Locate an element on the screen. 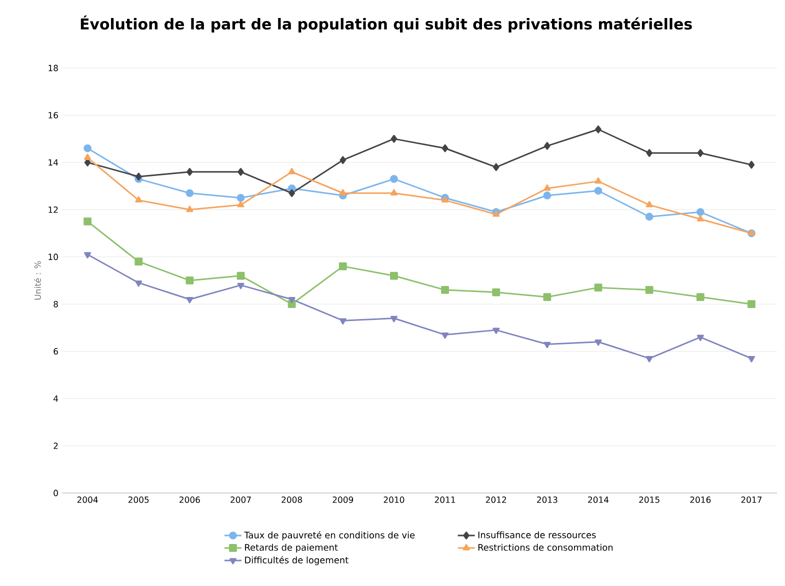 The image size is (785, 586). legend-label: Taux de pauvreté en conditions de vie is located at coordinates (329, 535).